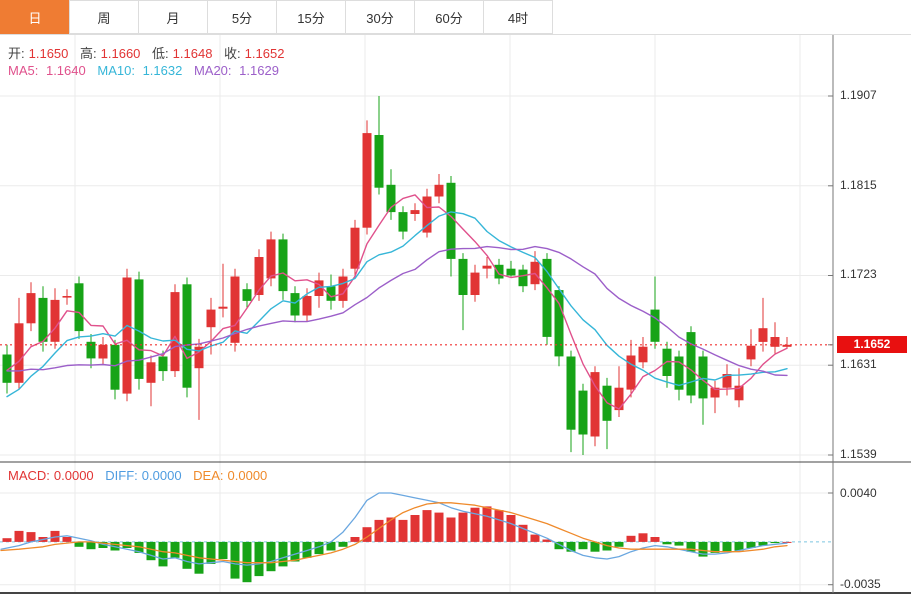  Describe the element at coordinates (208, 475) in the screenshot. I see `dea-label: DEA:` at that location.